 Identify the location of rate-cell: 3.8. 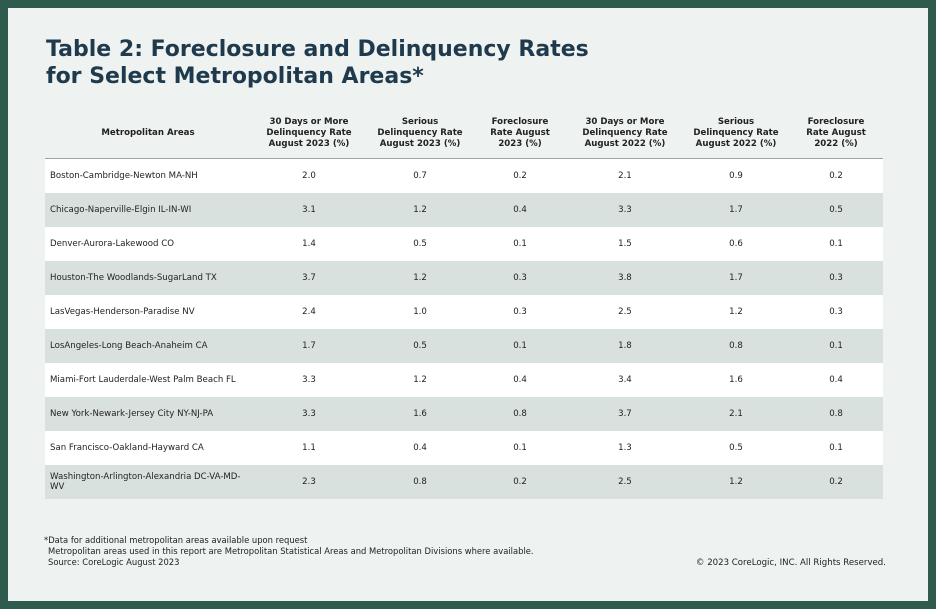
(624, 278).